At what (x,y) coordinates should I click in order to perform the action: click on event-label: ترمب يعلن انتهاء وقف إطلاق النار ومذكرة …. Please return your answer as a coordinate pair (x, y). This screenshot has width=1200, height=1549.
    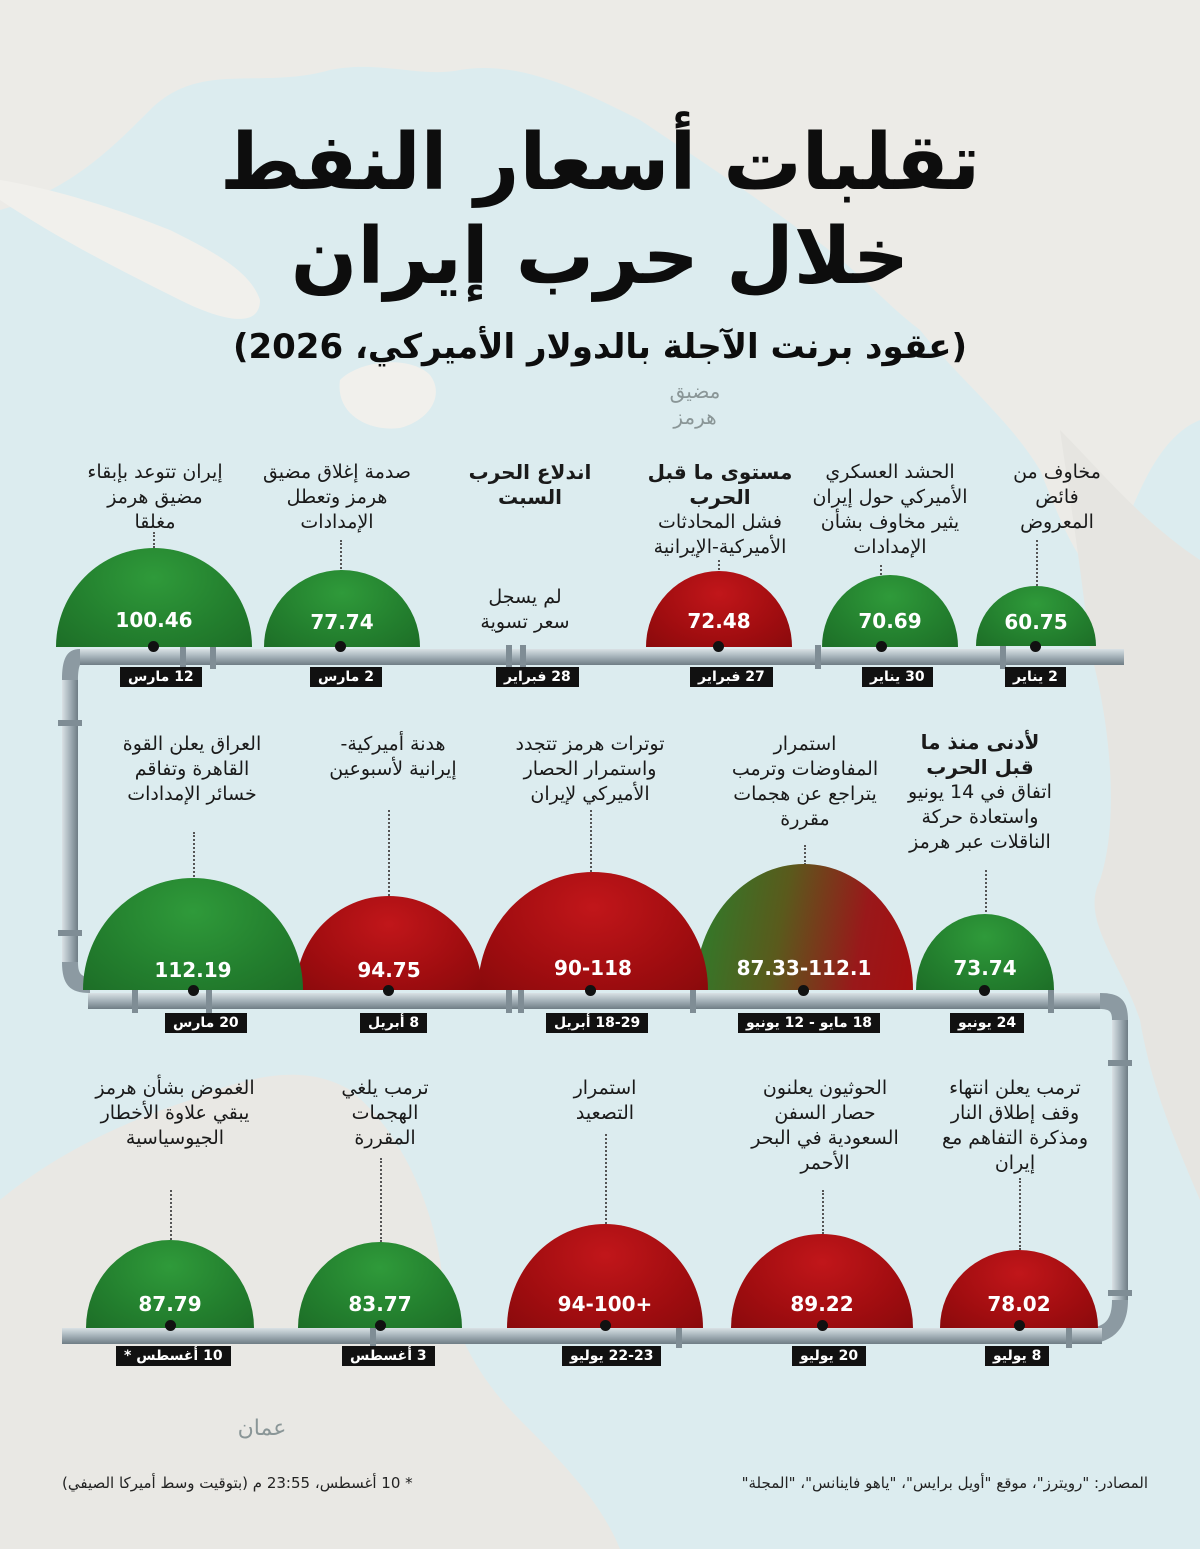
    Looking at the image, I should click on (1015, 1125).